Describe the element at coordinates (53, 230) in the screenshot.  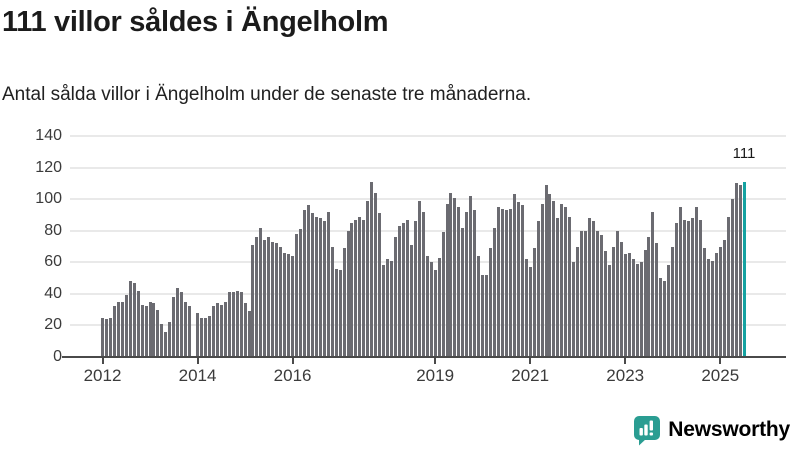
I see `y-axis-label: 80` at that location.